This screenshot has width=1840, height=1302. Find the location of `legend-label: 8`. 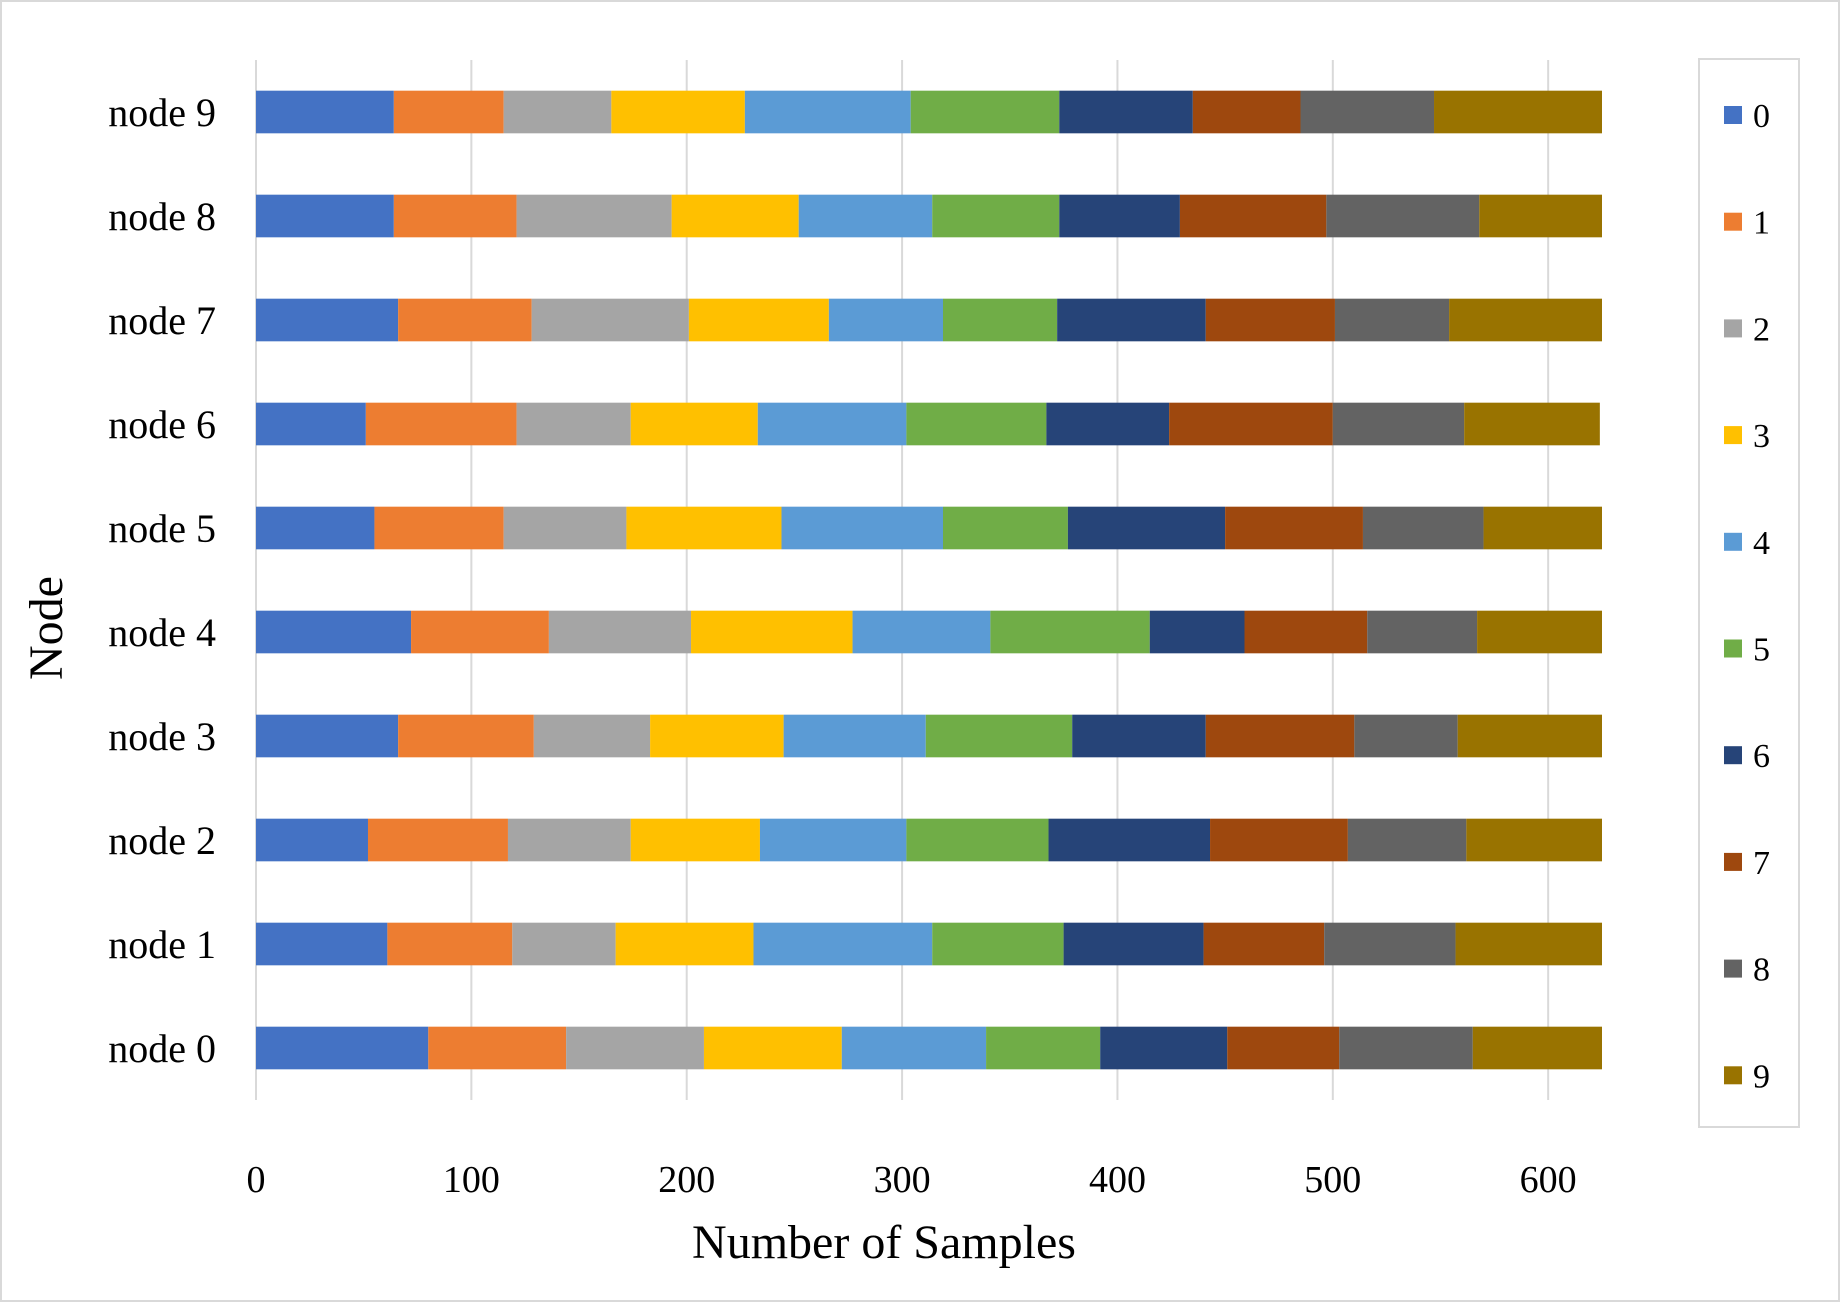

legend-label: 8 is located at coordinates (1761, 970).